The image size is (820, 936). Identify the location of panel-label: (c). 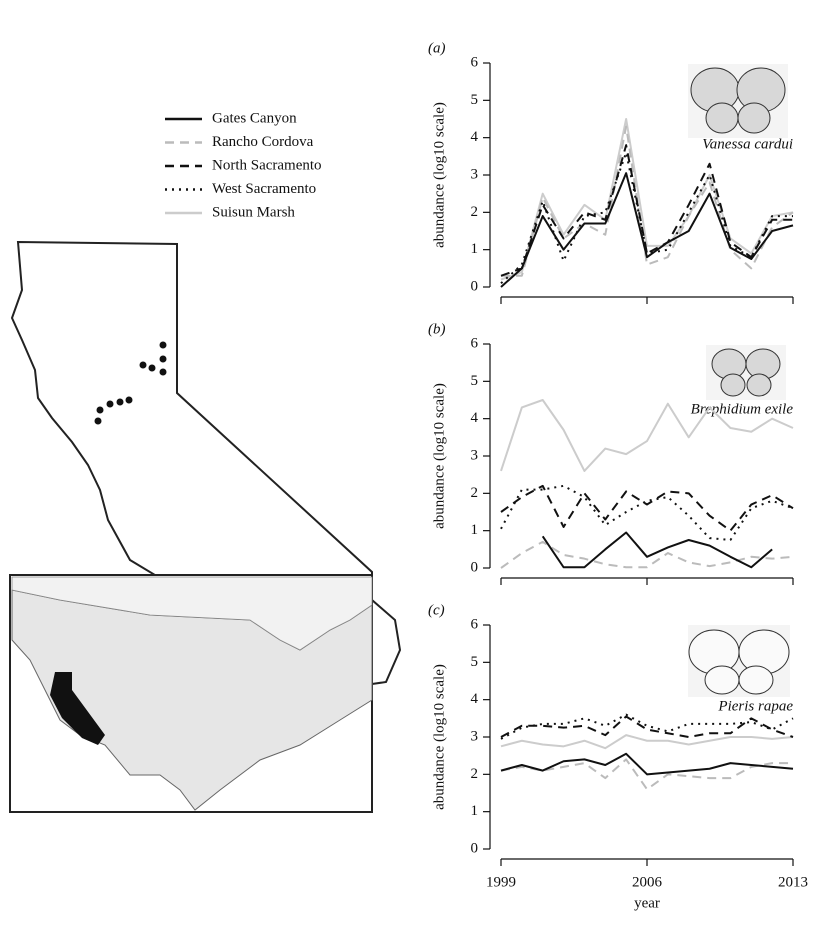
(436, 610).